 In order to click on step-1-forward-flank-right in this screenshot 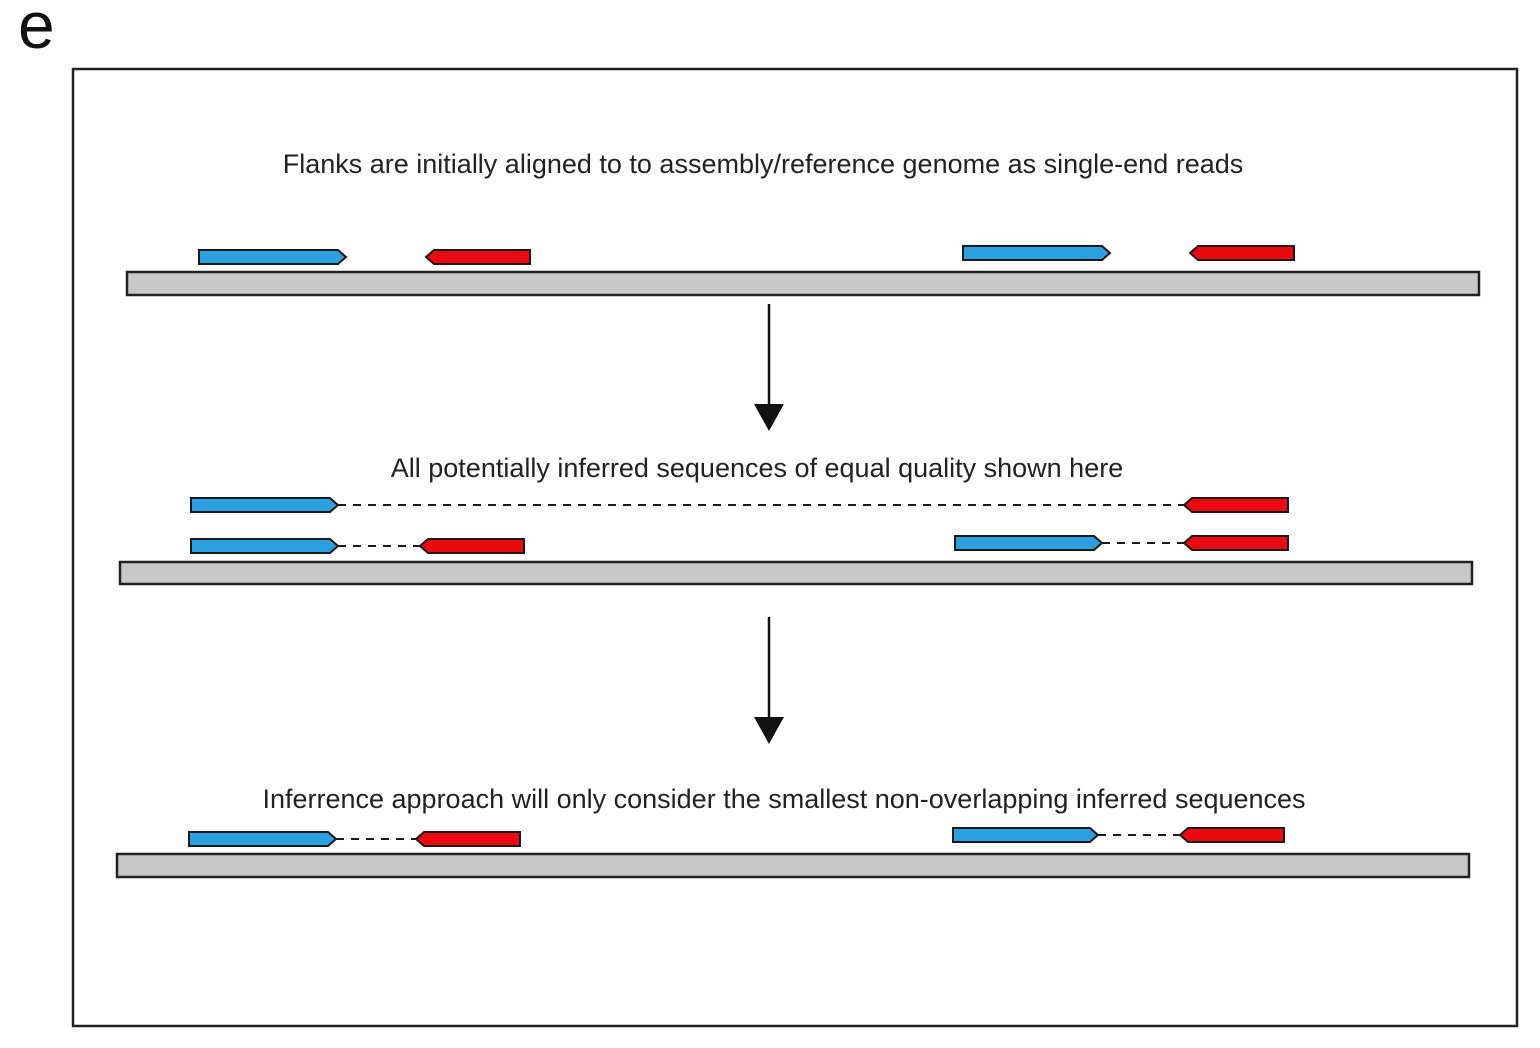, I will do `click(1037, 253)`.